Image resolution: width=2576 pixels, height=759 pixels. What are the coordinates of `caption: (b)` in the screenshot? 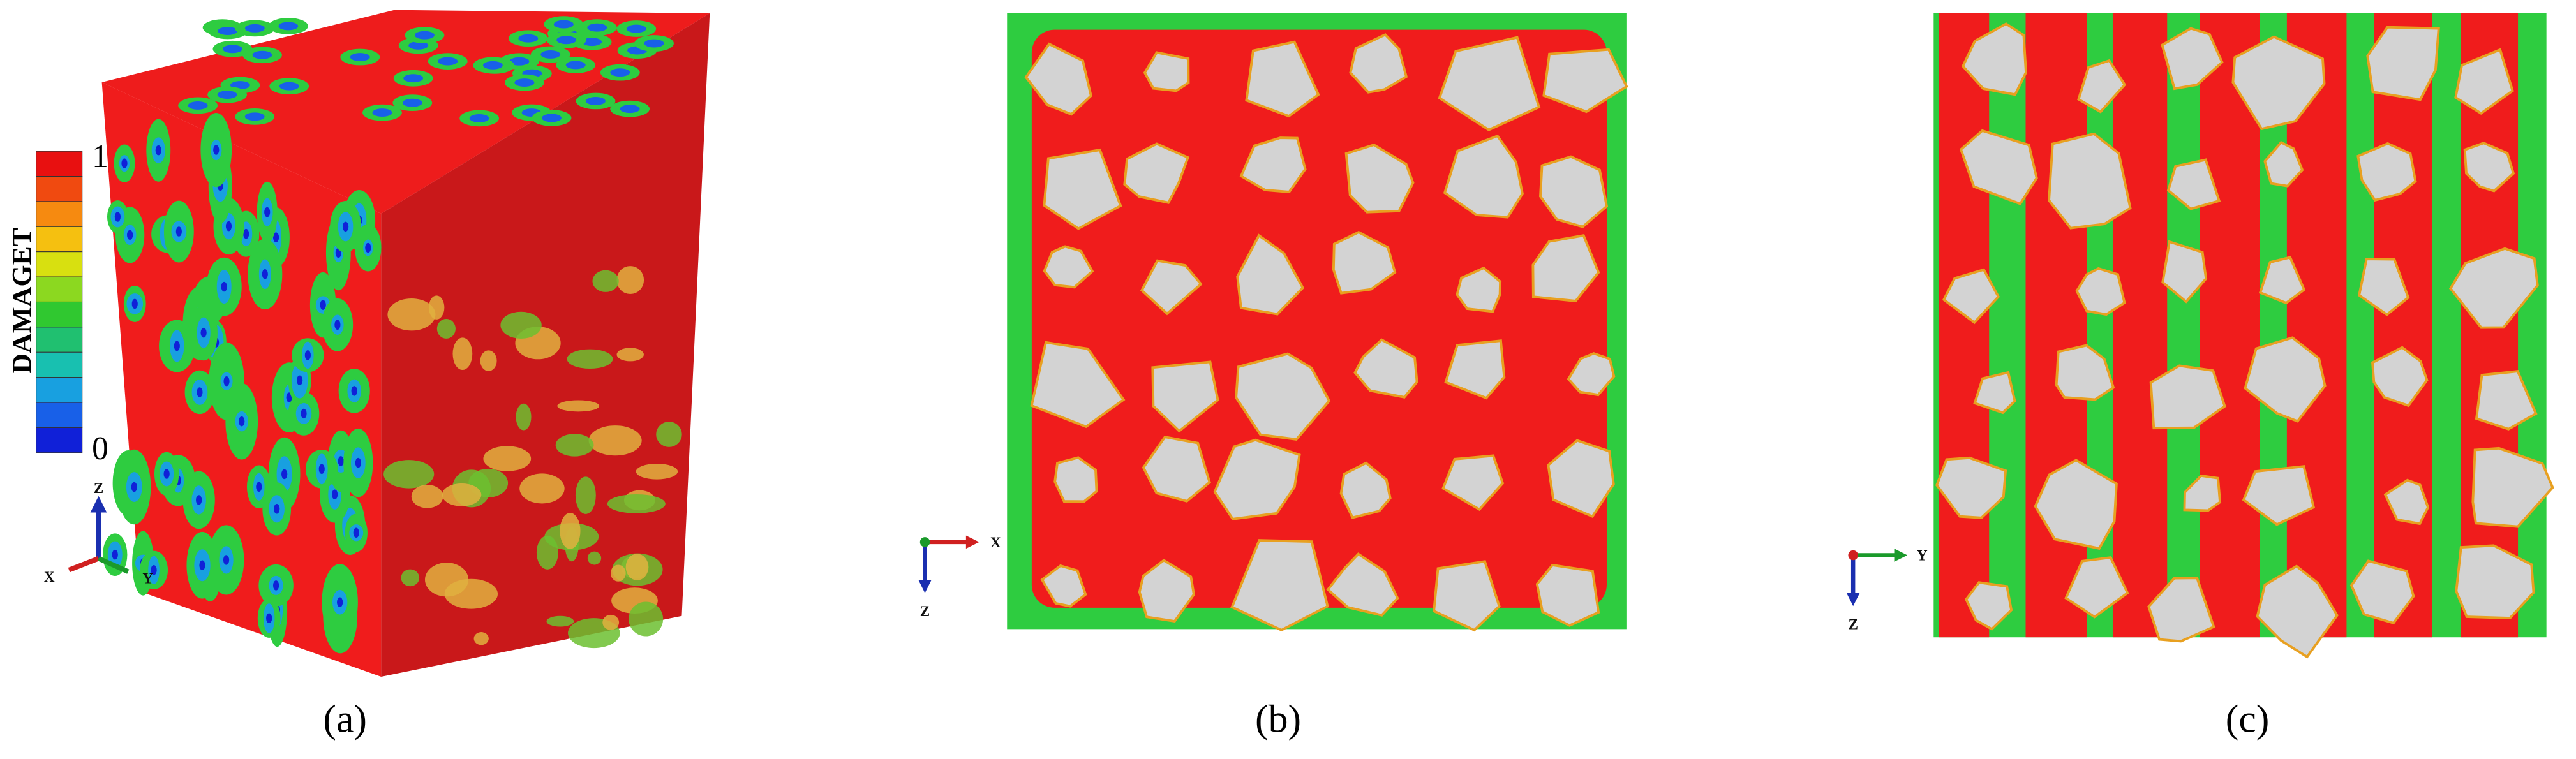 It's located at (1278, 719).